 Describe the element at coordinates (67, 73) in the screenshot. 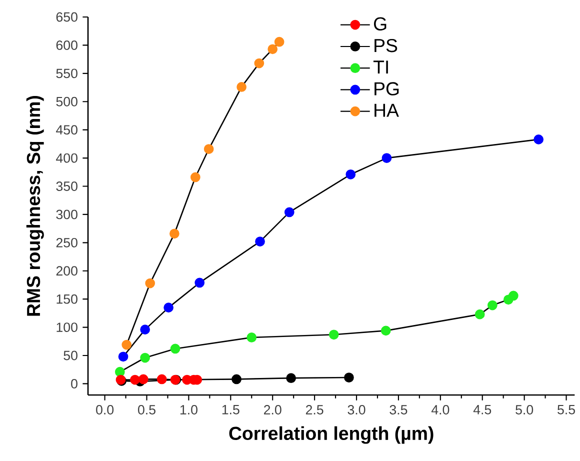

I see `y-tick-label: 550` at that location.